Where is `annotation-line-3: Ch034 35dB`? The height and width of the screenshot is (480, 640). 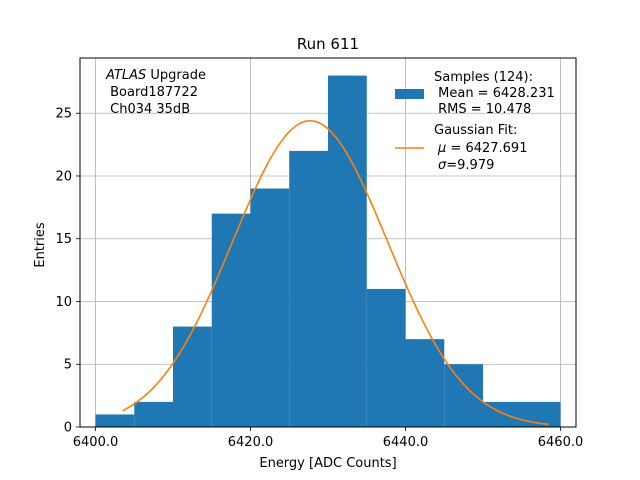 annotation-line-3: Ch034 35dB is located at coordinates (148, 109).